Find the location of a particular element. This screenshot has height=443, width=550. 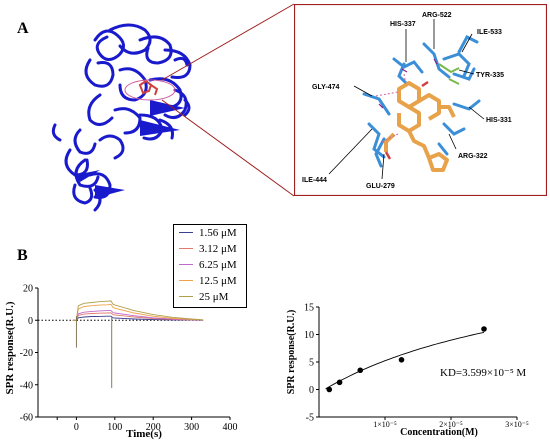

residue-label: ILE-533 is located at coordinates (489, 32).